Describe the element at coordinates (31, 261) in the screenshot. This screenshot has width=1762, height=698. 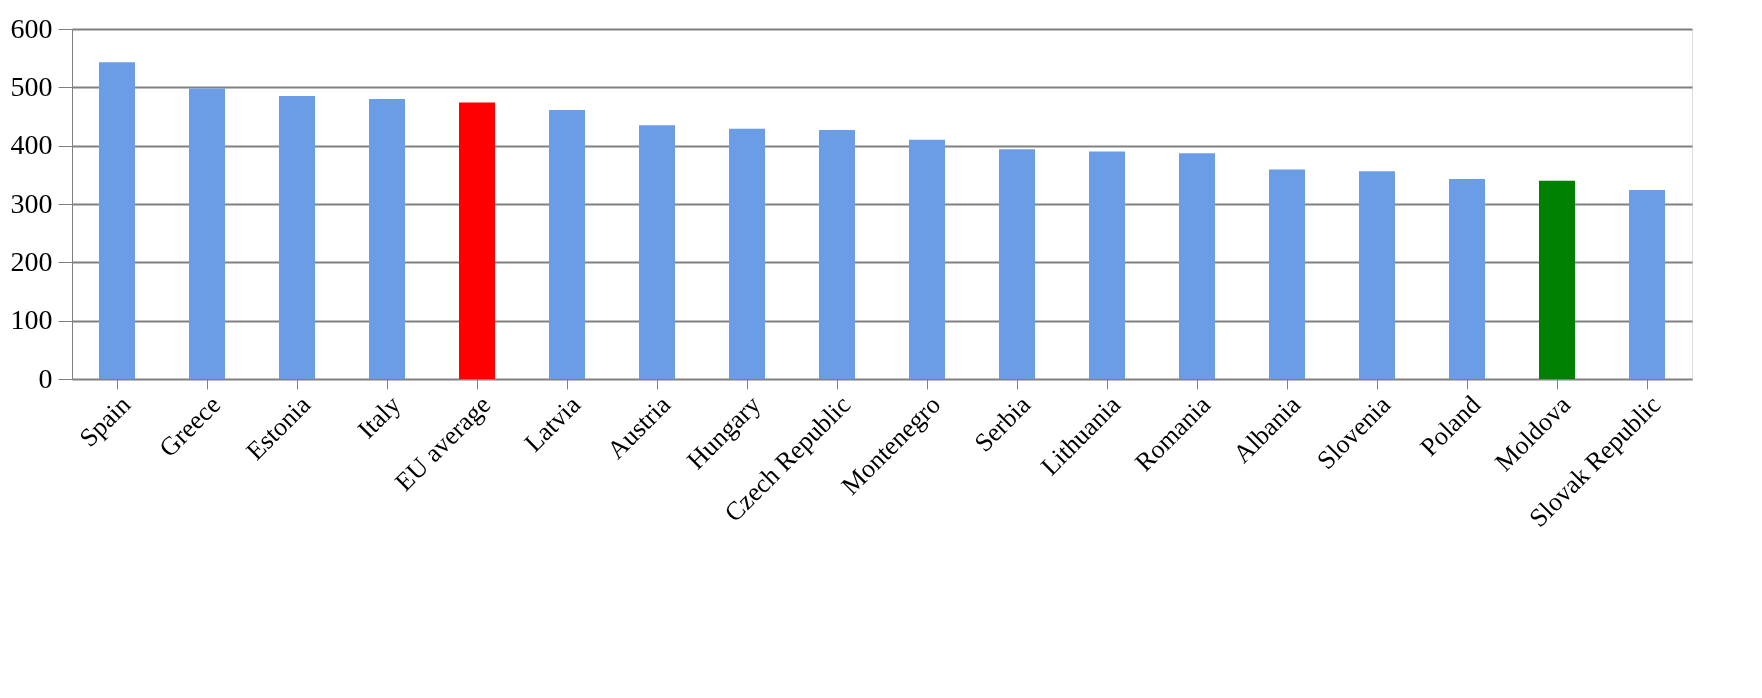
I see `y-tick-label: 200` at that location.